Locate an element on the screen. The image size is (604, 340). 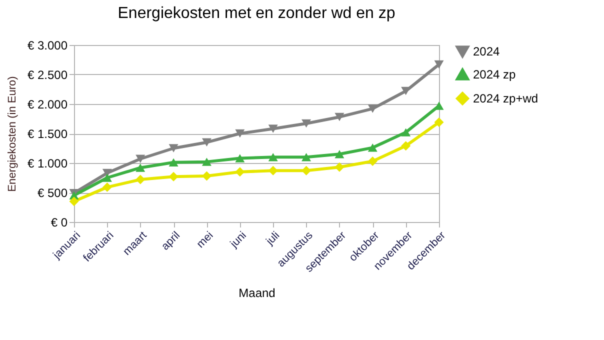
legend-label: 2024 zp is located at coordinates (494, 75).